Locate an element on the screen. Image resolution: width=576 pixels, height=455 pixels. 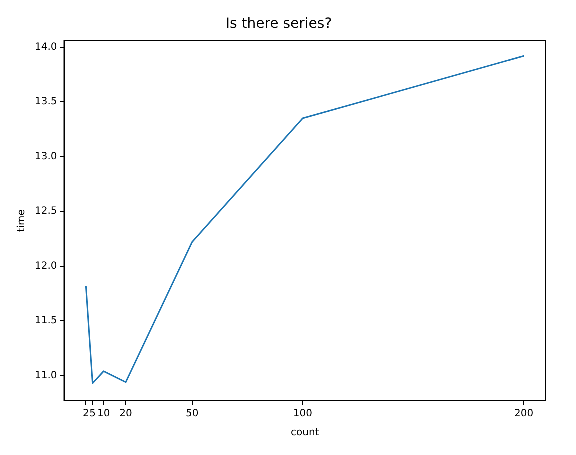
x-axis-title: count is located at coordinates (305, 433).